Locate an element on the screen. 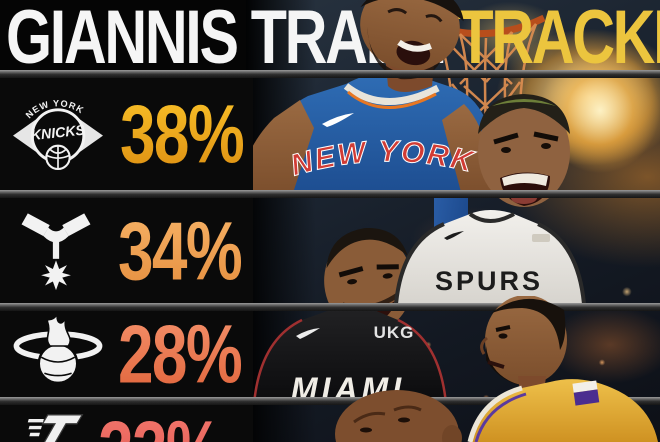 The width and height of the screenshot is (660, 442). tracker-row-heat: 28% is located at coordinates (126, 354).